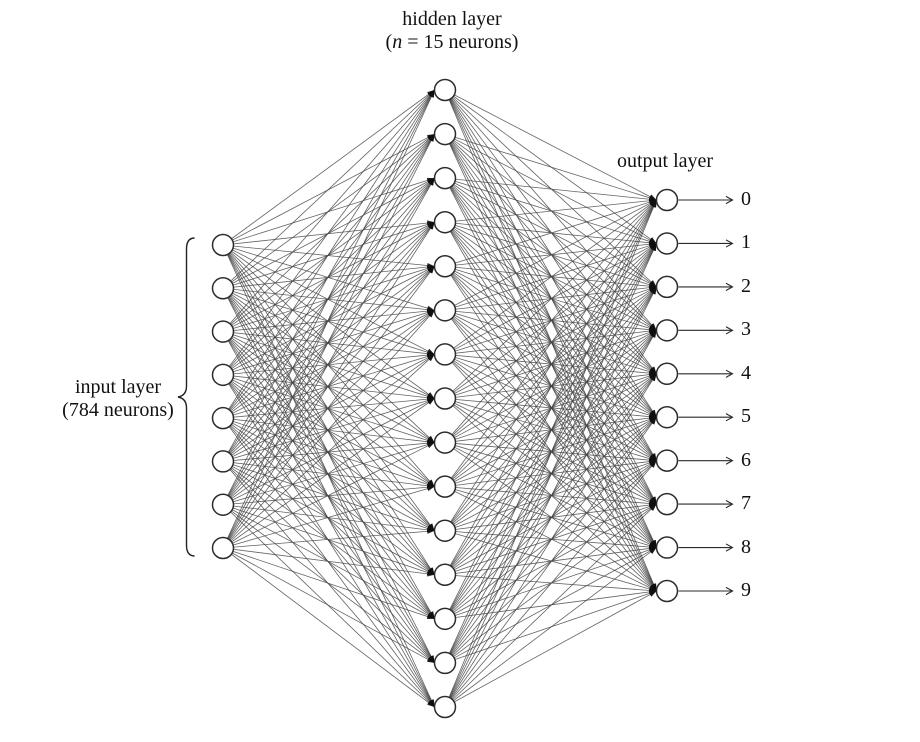 The height and width of the screenshot is (742, 920). Describe the element at coordinates (452, 19) in the screenshot. I see `hidden-layer-label-line1: hidden layer` at that location.